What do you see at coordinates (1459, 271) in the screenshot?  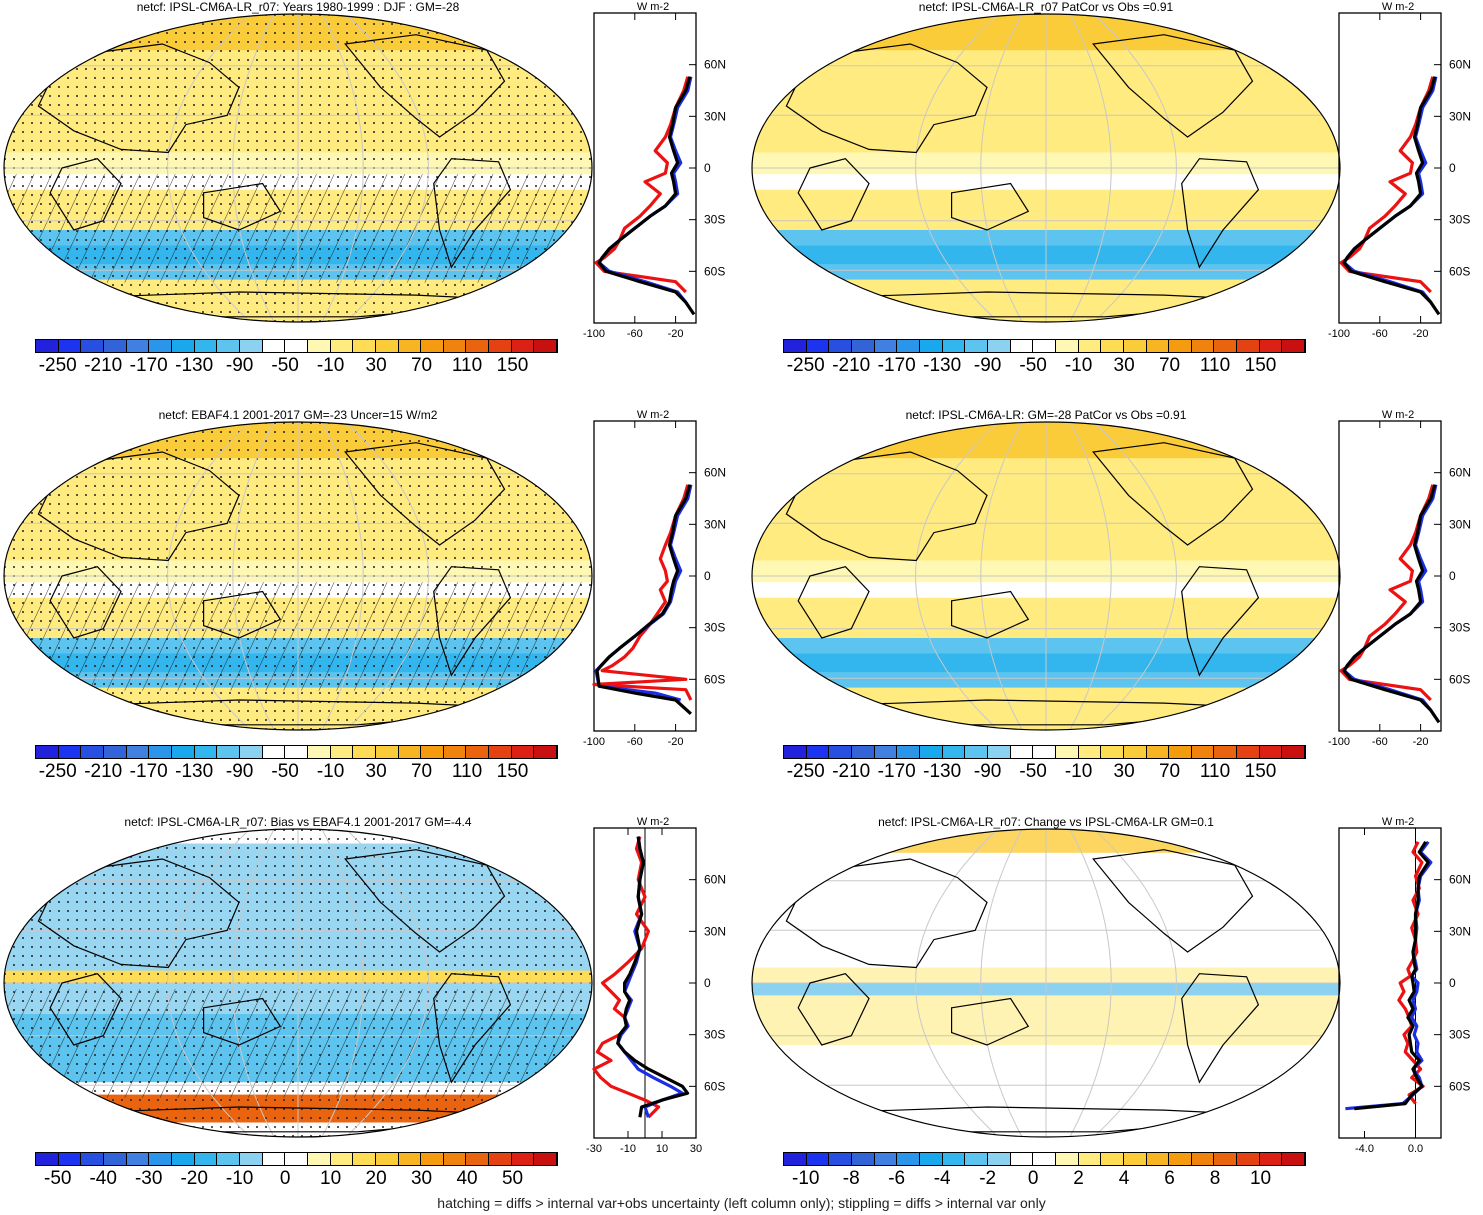 I see `lat-tick-label: 60S` at bounding box center [1459, 271].